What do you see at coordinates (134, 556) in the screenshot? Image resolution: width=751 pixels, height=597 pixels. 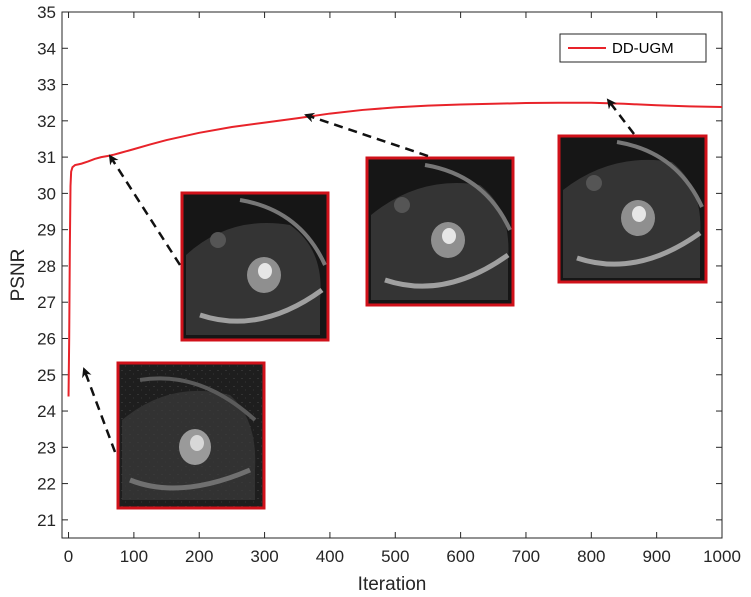 I see `x-tick-label: 100` at bounding box center [134, 556].